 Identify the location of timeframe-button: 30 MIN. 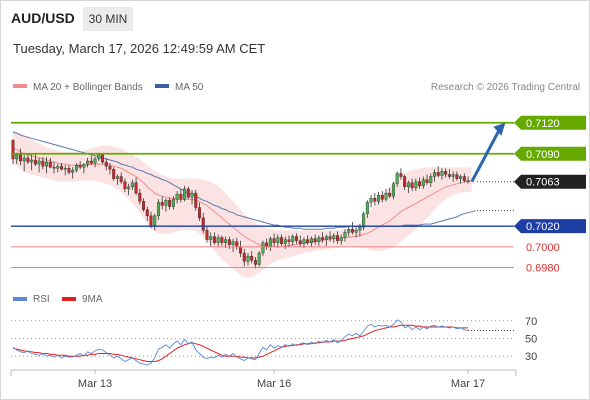
(108, 19).